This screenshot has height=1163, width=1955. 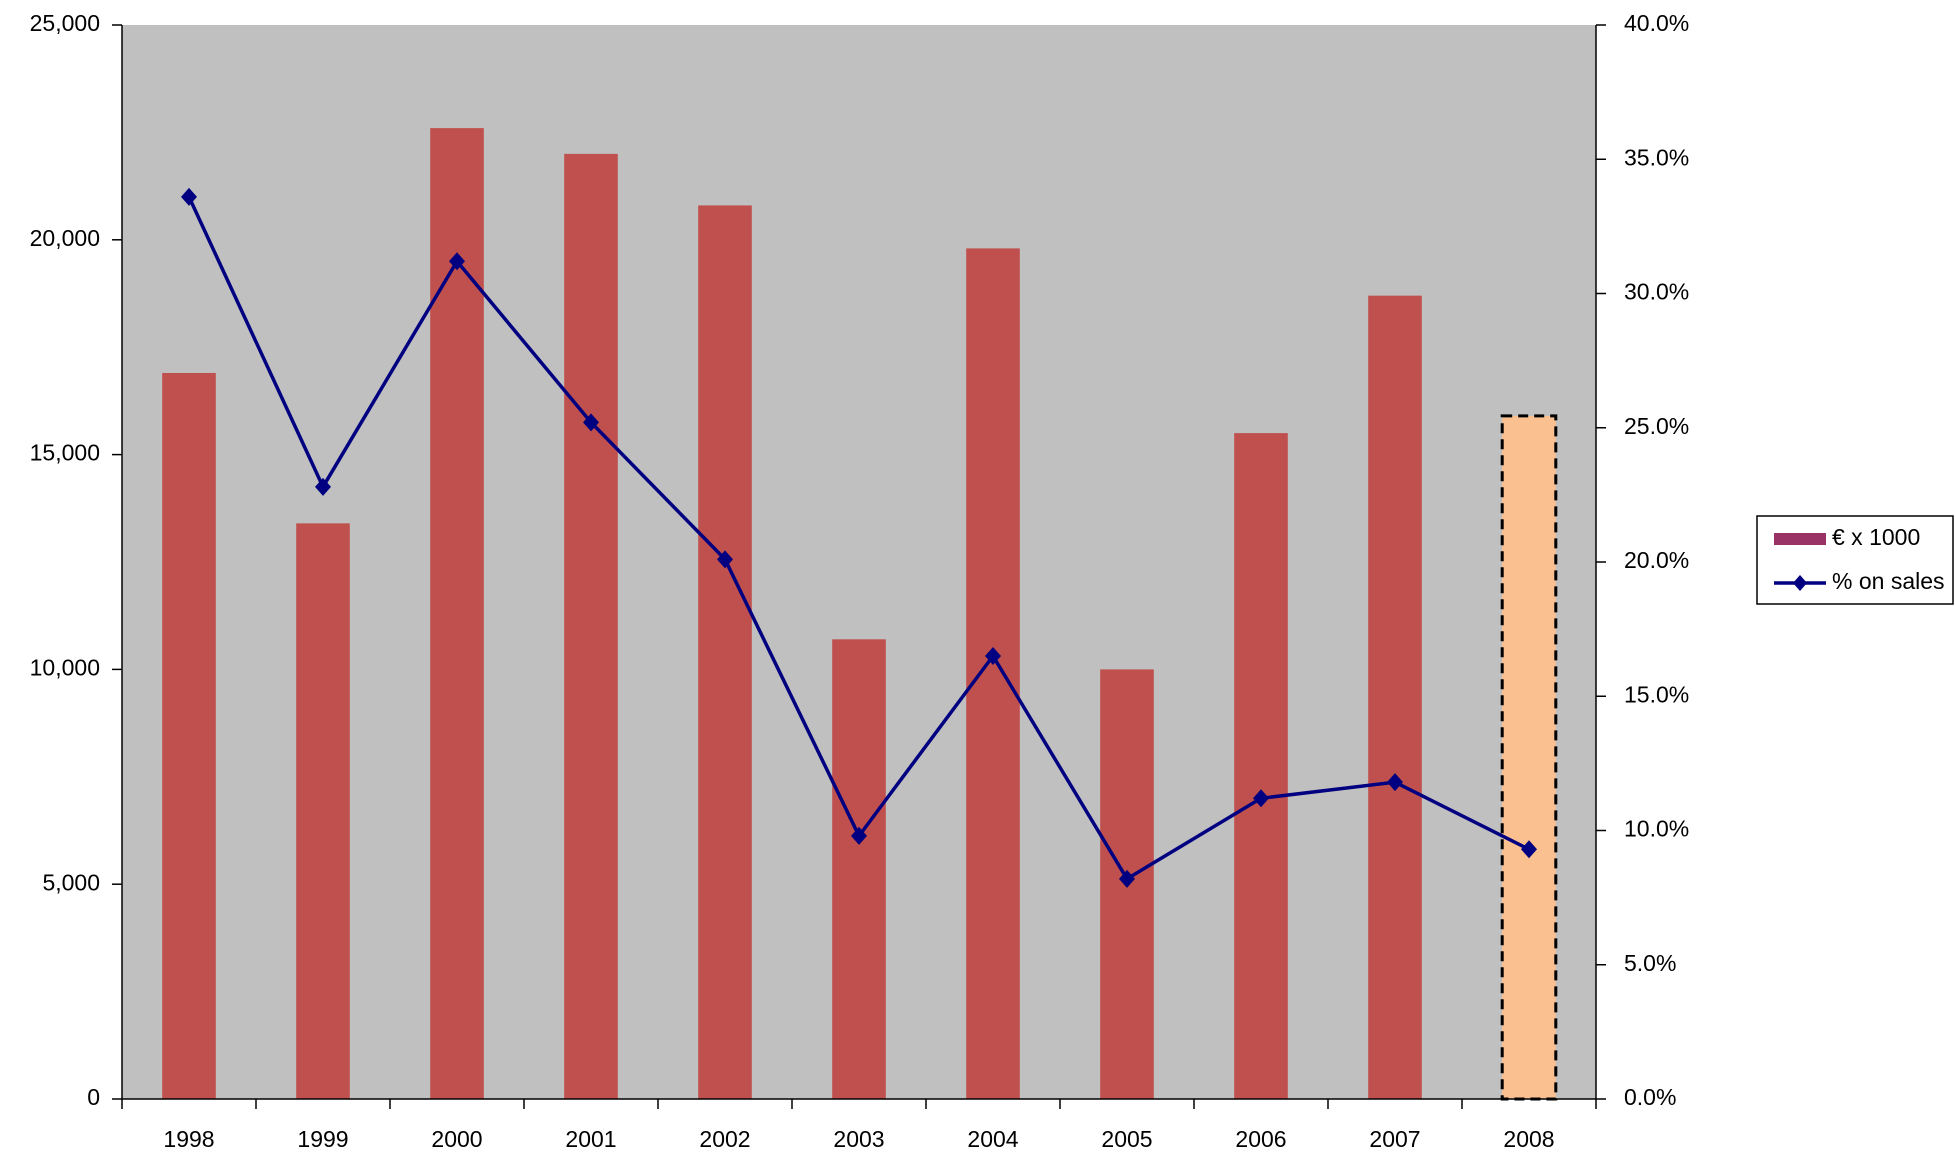 I want to click on x-tick-label: 1999, so click(x=322, y=1139).